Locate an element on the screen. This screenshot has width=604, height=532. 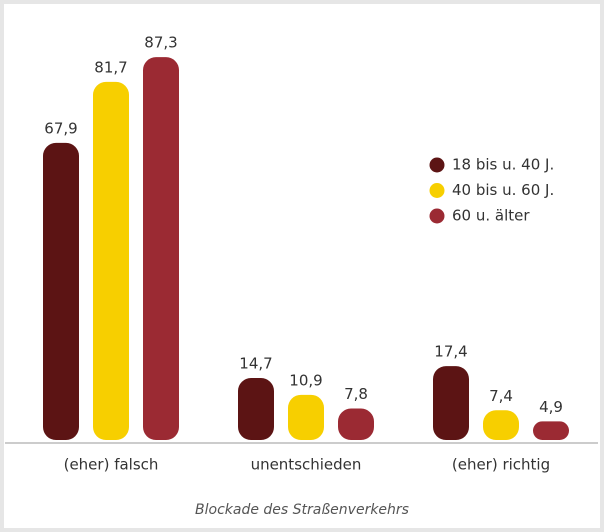
legend-label: 40 bis u. 60 J. is located at coordinates (503, 190).